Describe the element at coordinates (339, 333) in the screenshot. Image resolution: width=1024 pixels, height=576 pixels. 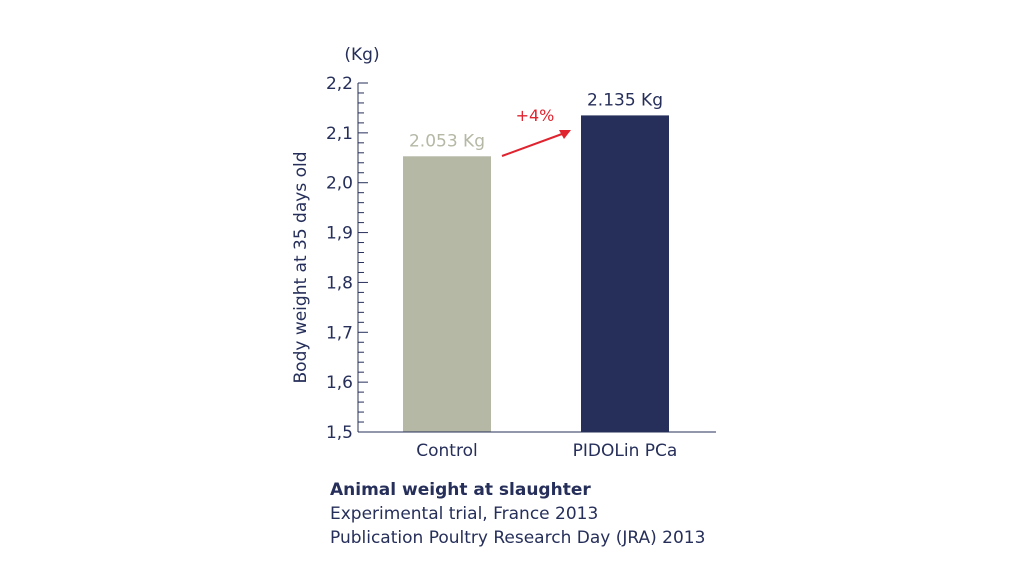
I see `y-tick-label: 1,7` at that location.